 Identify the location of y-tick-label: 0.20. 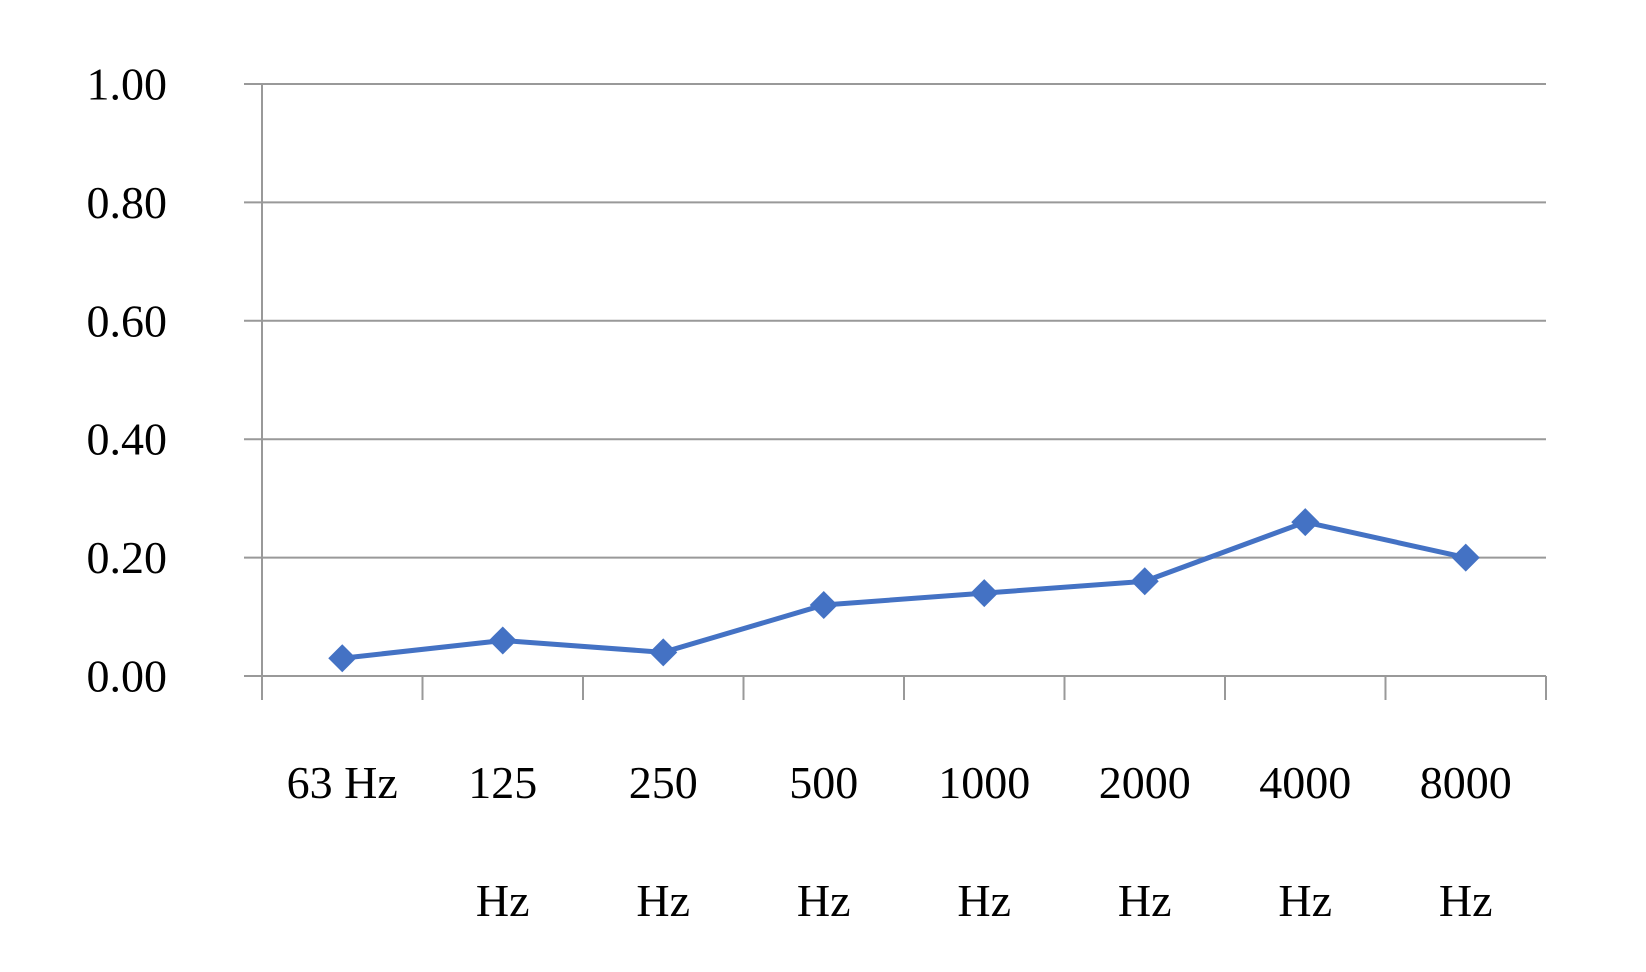
(127, 557).